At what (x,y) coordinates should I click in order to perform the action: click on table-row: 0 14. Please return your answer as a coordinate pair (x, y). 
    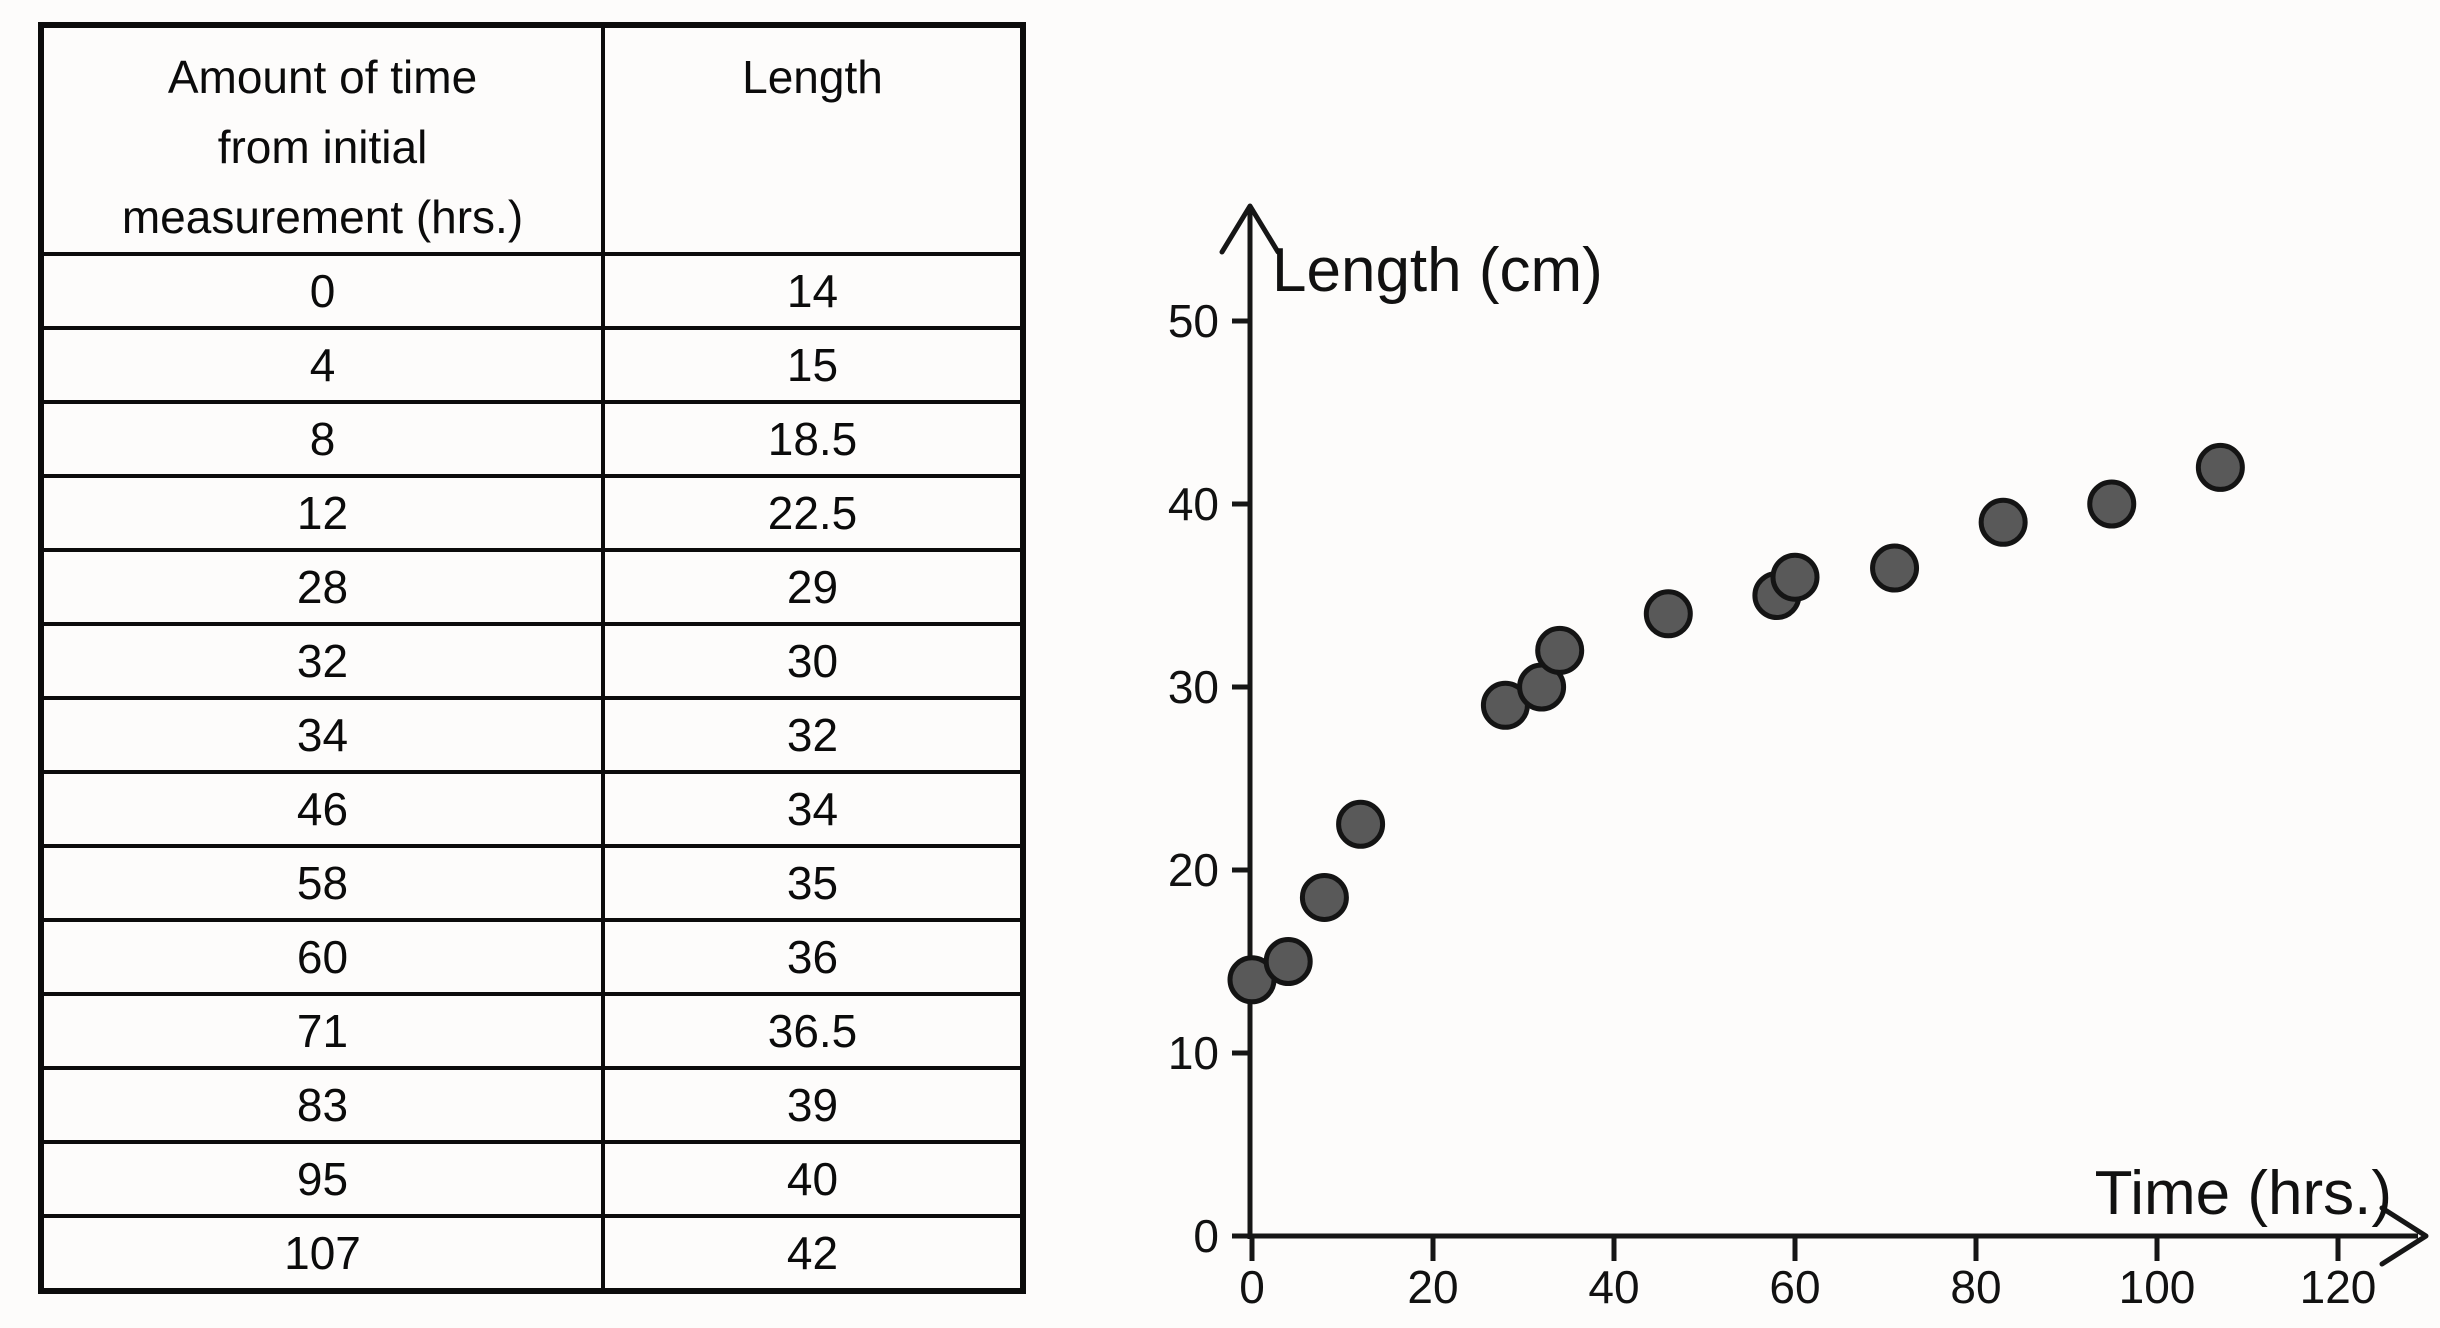
    Looking at the image, I should click on (532, 291).